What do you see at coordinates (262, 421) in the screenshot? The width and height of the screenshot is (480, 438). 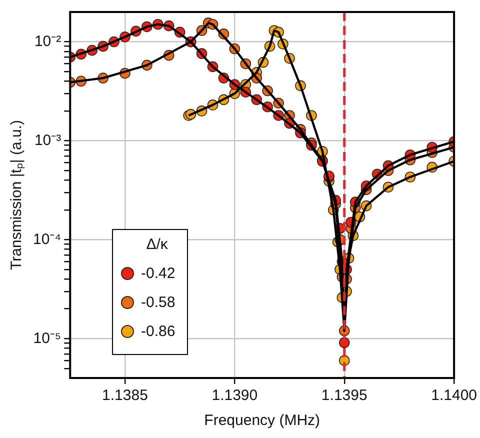 I see `x-axis-title: Frequency (MHz)` at bounding box center [262, 421].